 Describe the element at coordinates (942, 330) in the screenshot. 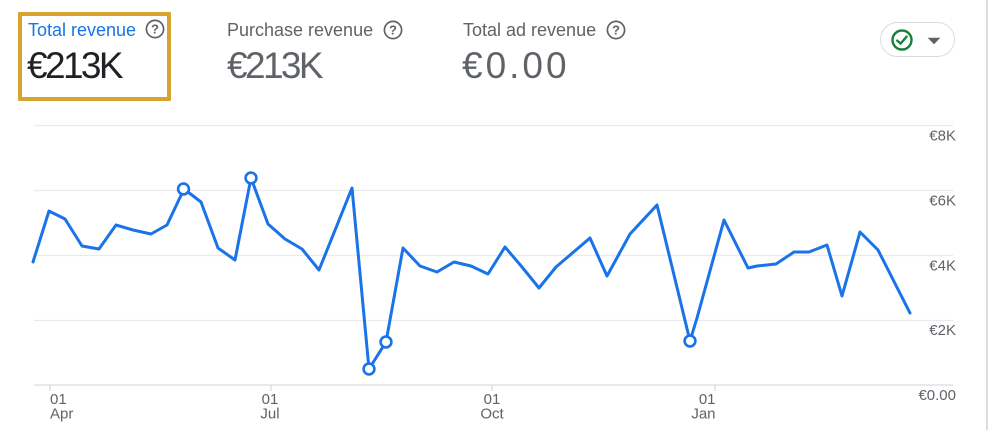

I see `svg-text: €2K` at that location.